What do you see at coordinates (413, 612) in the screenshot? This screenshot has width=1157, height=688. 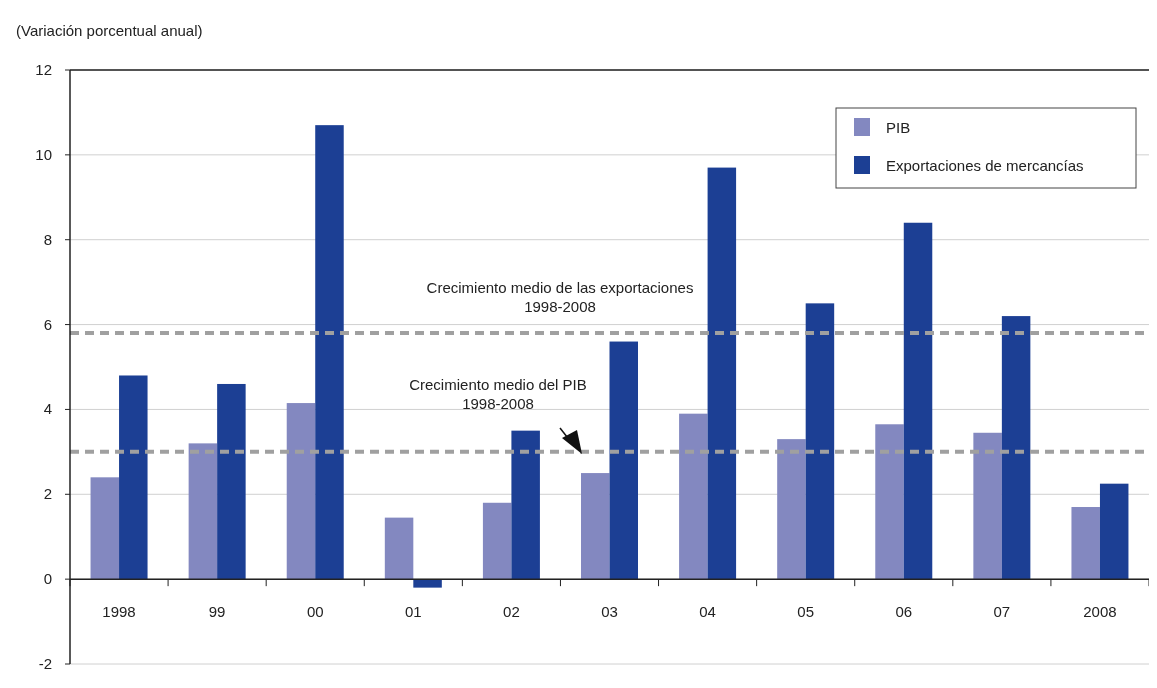 I see `x-tick-label: 01` at bounding box center [413, 612].